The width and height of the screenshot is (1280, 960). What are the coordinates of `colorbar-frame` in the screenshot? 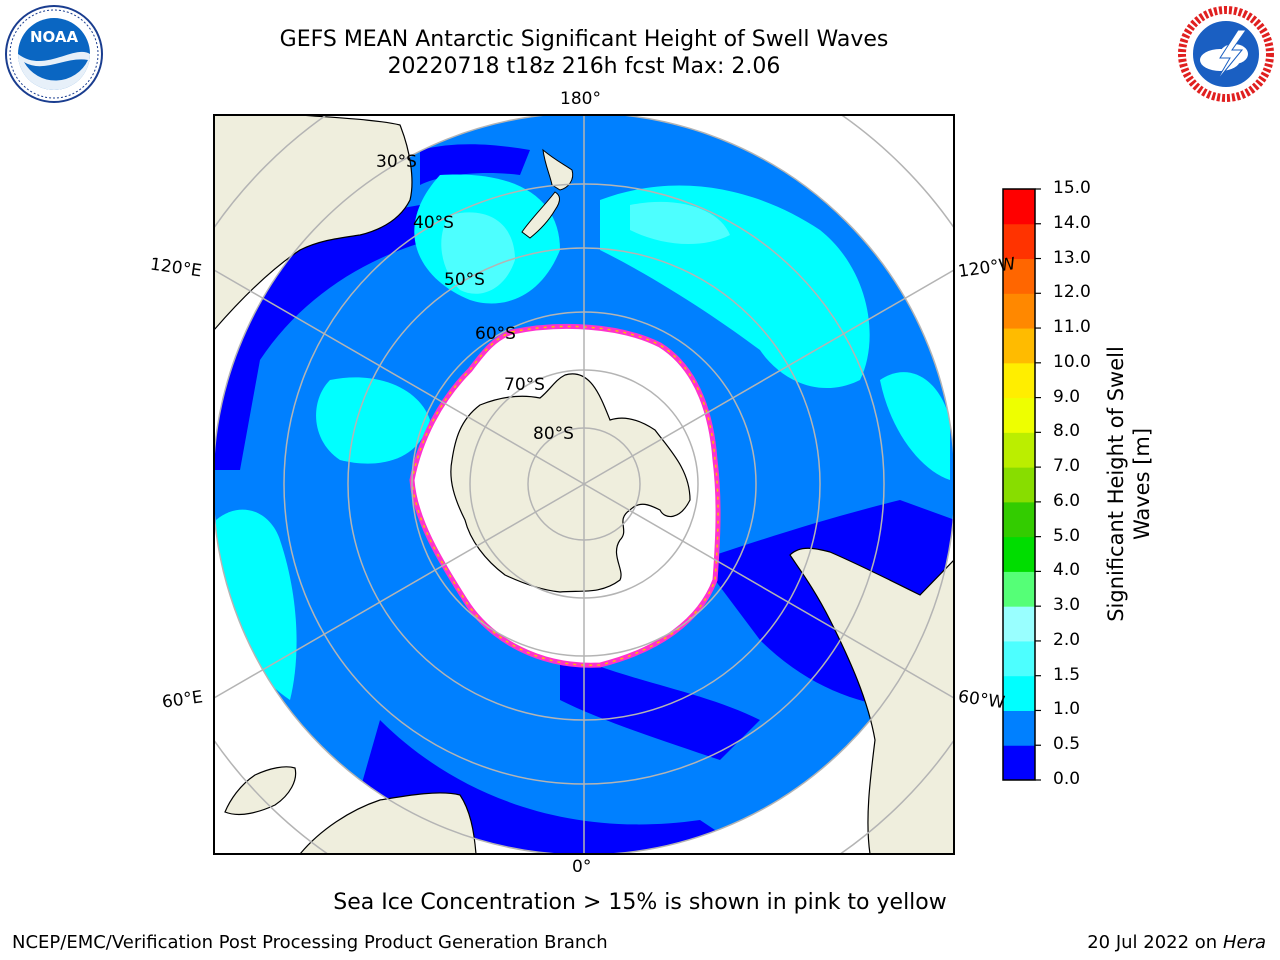 It's located at (1019, 484).